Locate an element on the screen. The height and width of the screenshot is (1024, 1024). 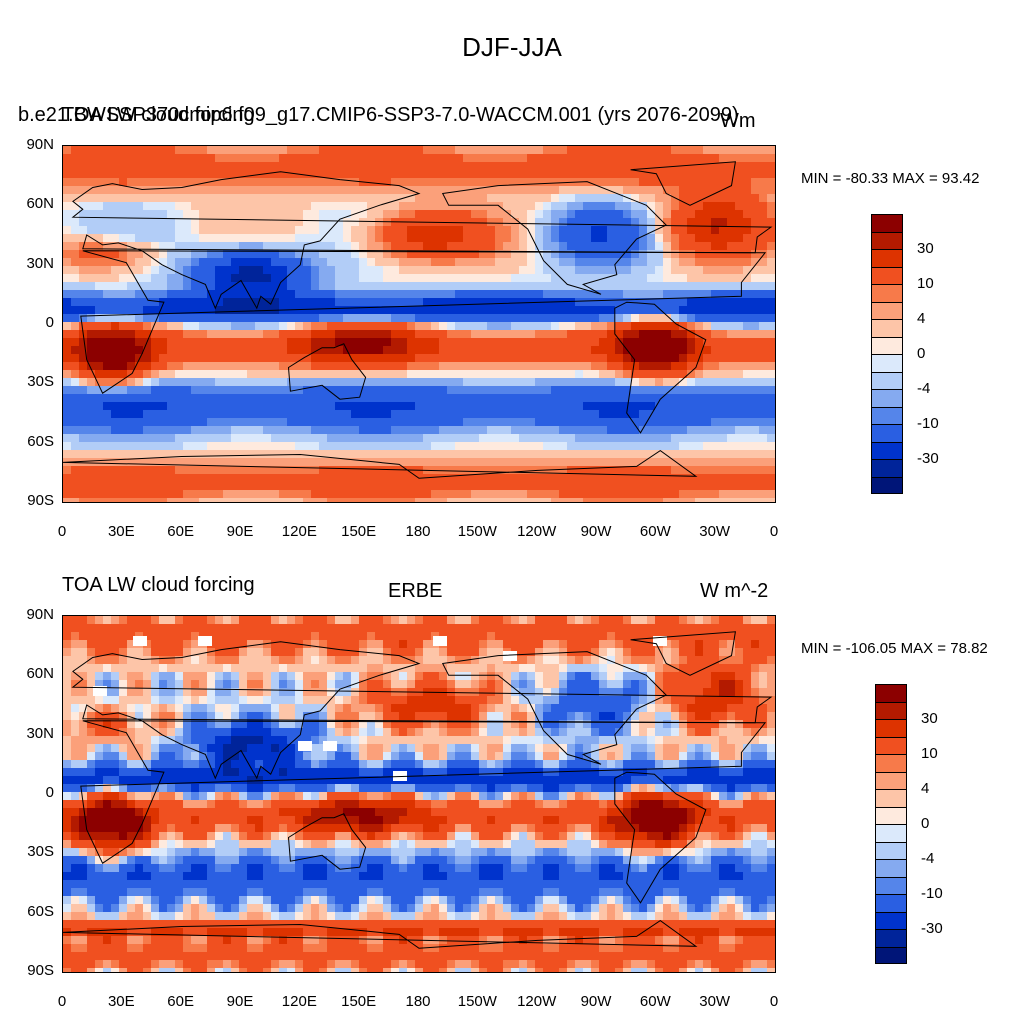
panel1-min-max: MIN = -80.33 MAX = 93.42 is located at coordinates (890, 178).